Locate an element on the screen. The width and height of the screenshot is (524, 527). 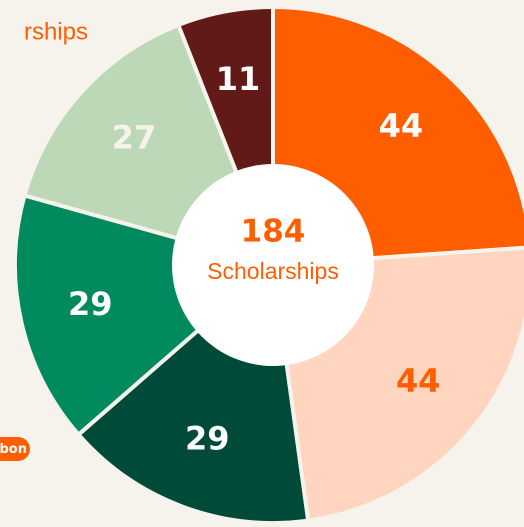
total: 184 is located at coordinates (273, 232).